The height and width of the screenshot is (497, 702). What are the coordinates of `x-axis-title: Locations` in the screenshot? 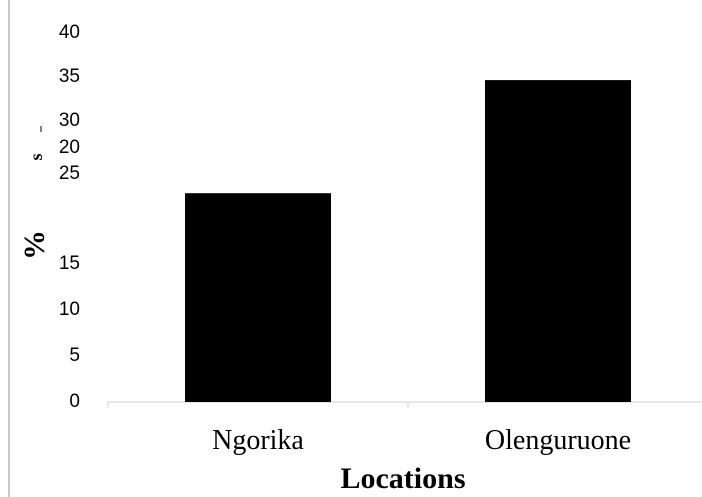 It's located at (402, 478).